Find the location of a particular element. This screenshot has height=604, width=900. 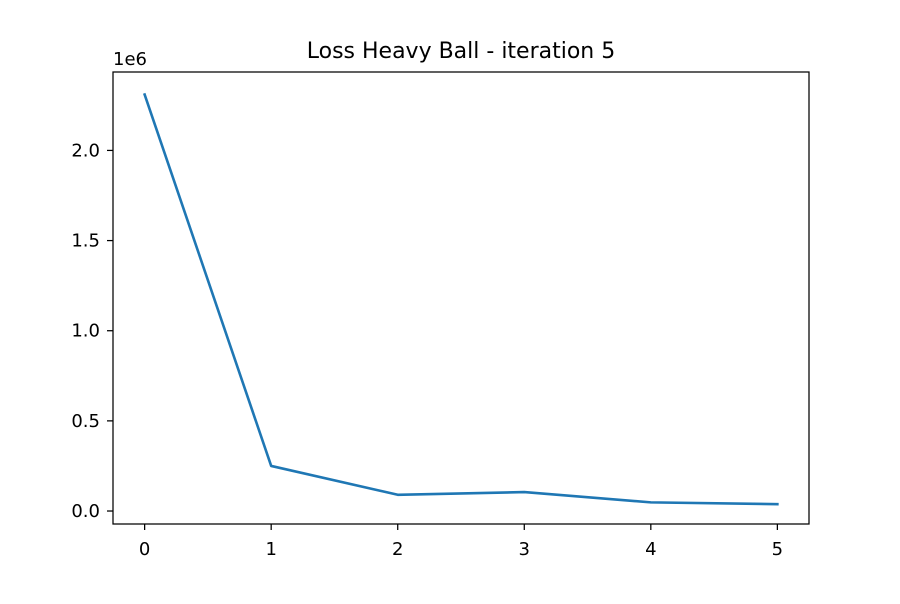

x-axis: 0 1 2 3 4 5 is located at coordinates (461, 542).